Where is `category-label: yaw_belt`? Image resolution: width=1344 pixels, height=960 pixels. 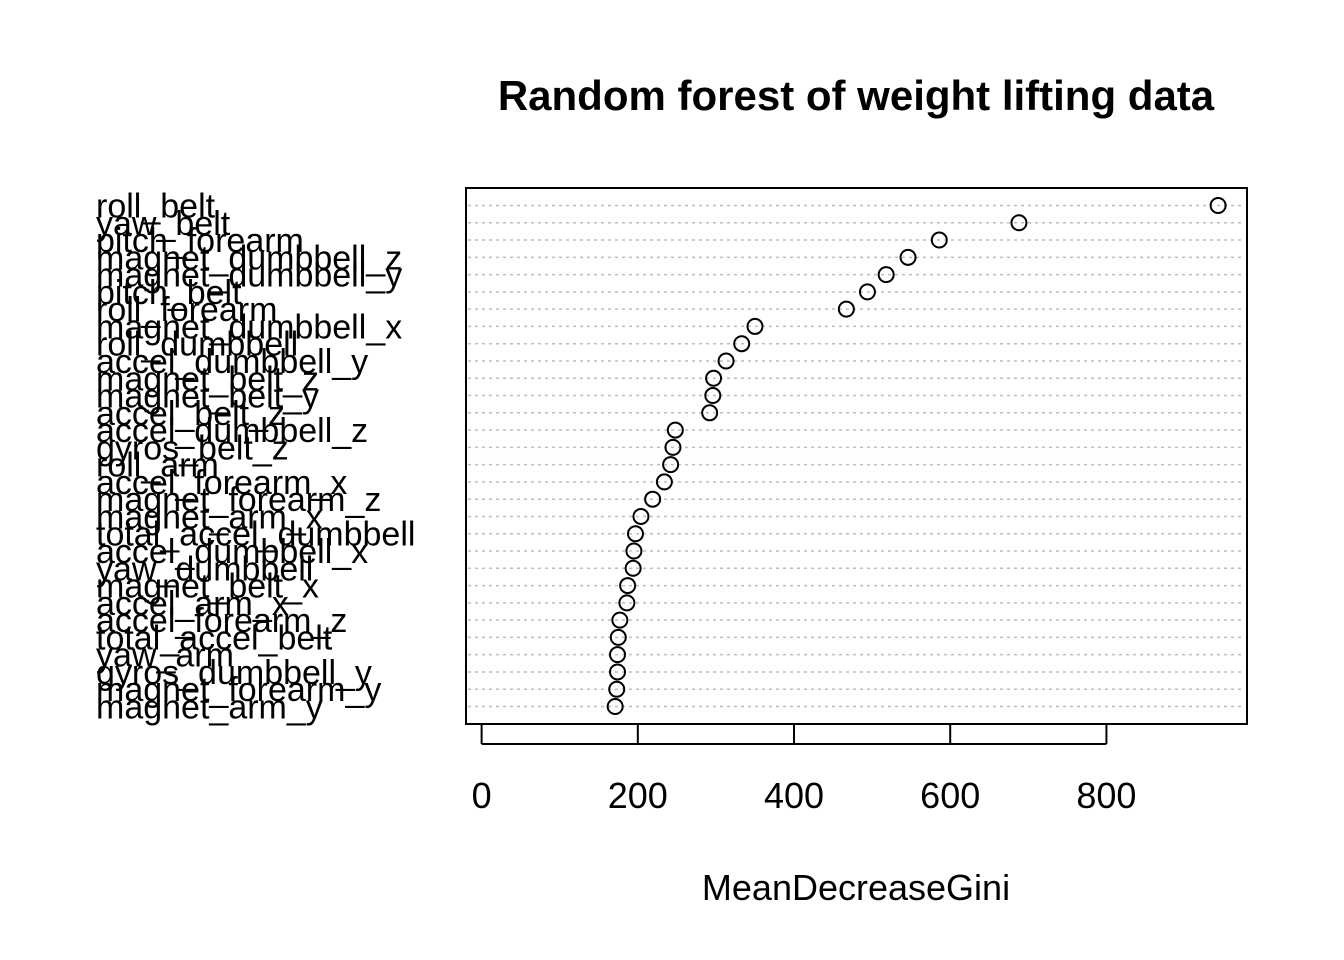
category-label: yaw_belt is located at coordinates (163, 224).